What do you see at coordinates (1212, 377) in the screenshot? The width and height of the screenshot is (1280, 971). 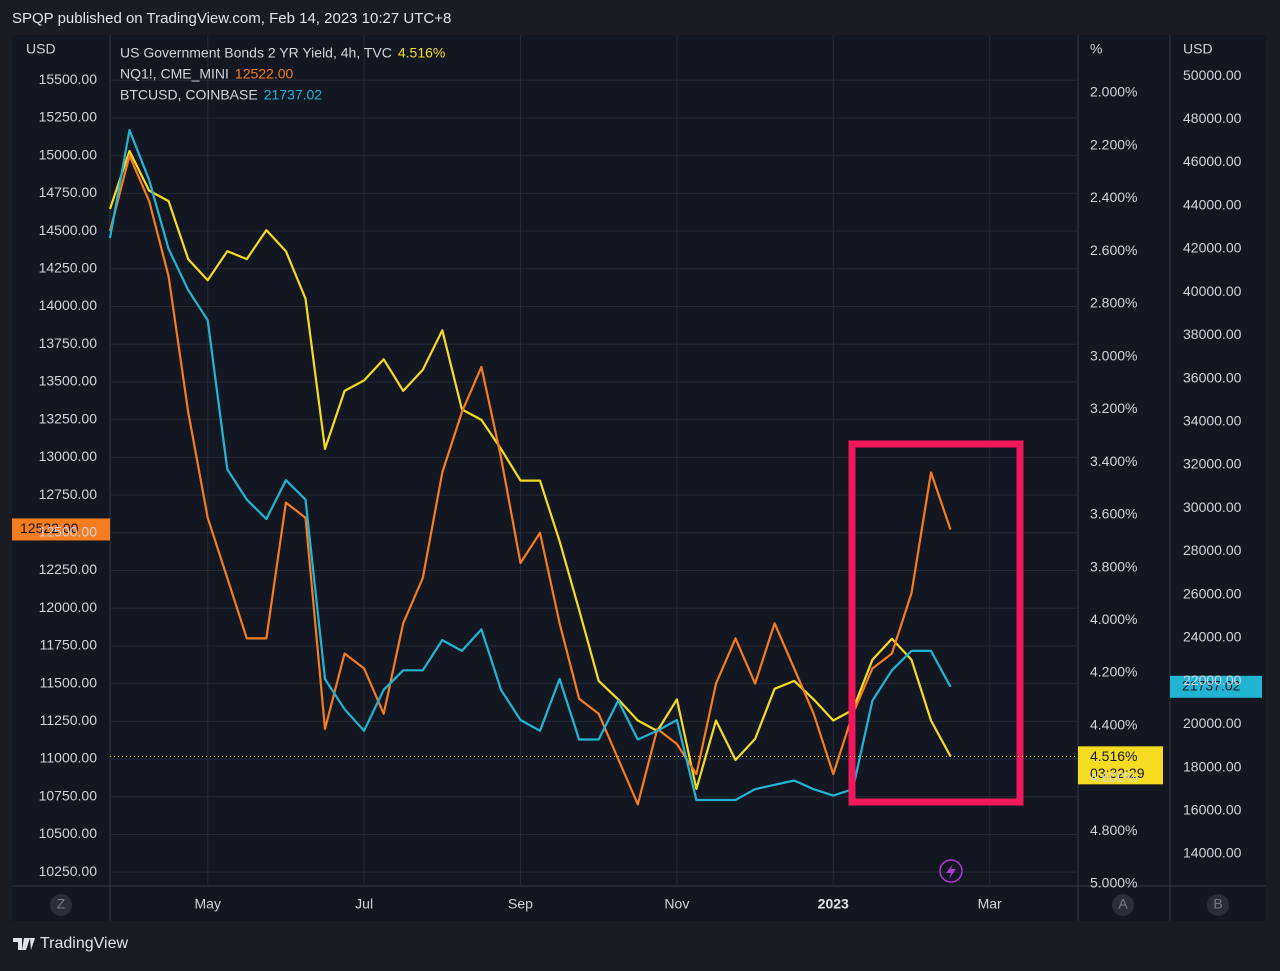 I see `y3-tick-label: 36000.00` at bounding box center [1212, 377].